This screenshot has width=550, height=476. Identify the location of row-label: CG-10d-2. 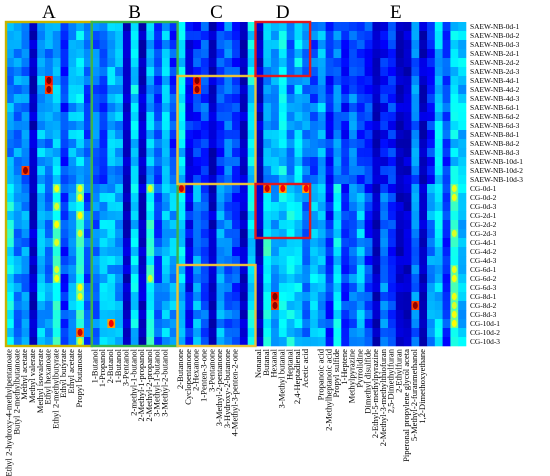
(485, 332).